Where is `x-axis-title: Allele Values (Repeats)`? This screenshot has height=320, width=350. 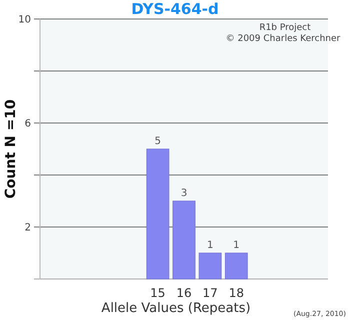 x-axis-title: Allele Values (Repeats) is located at coordinates (176, 308).